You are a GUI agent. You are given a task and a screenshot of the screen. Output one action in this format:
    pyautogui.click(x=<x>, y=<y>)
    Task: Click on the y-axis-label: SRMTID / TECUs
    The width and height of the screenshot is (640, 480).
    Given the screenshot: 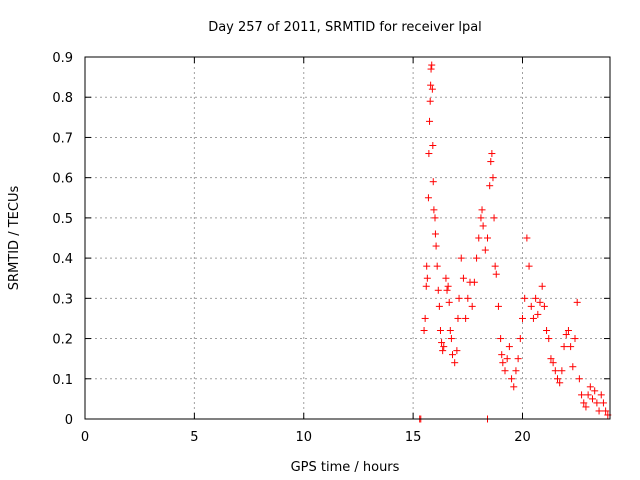 What is the action you would take?
    pyautogui.click(x=14, y=238)
    